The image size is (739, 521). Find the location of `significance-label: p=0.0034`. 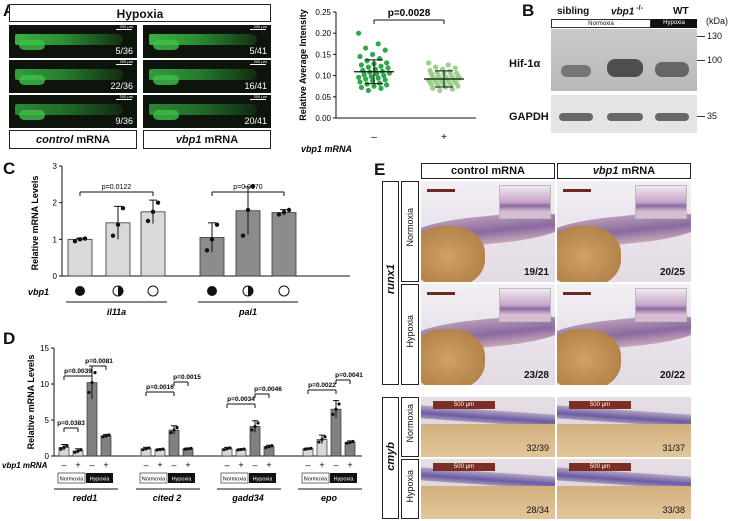

significance-label: p=0.0034 is located at coordinates (241, 399).